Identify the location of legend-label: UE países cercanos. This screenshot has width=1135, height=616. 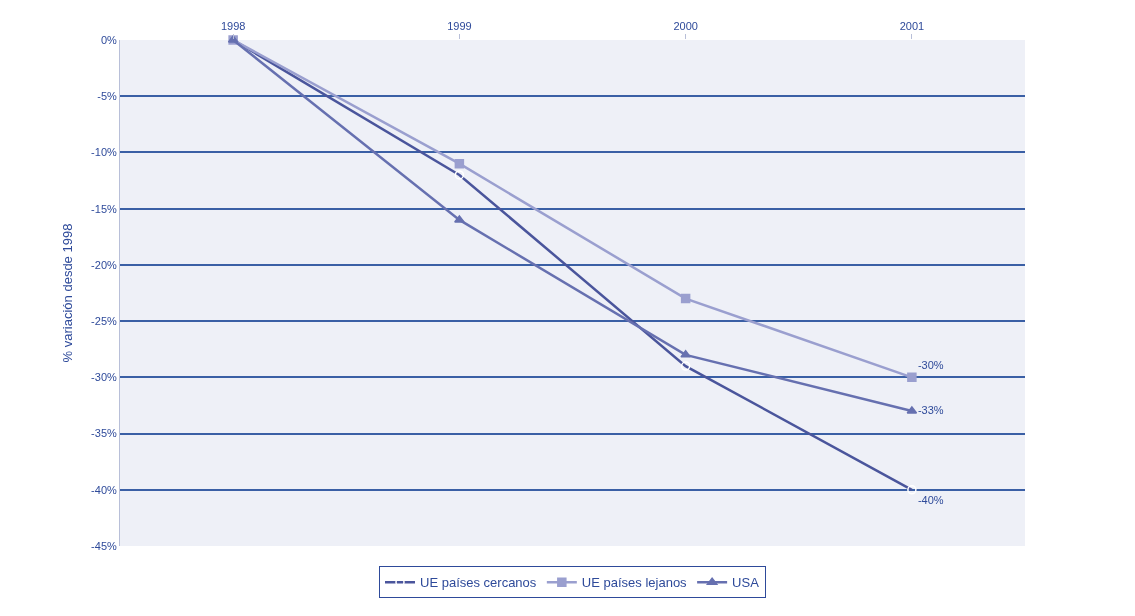
(478, 583).